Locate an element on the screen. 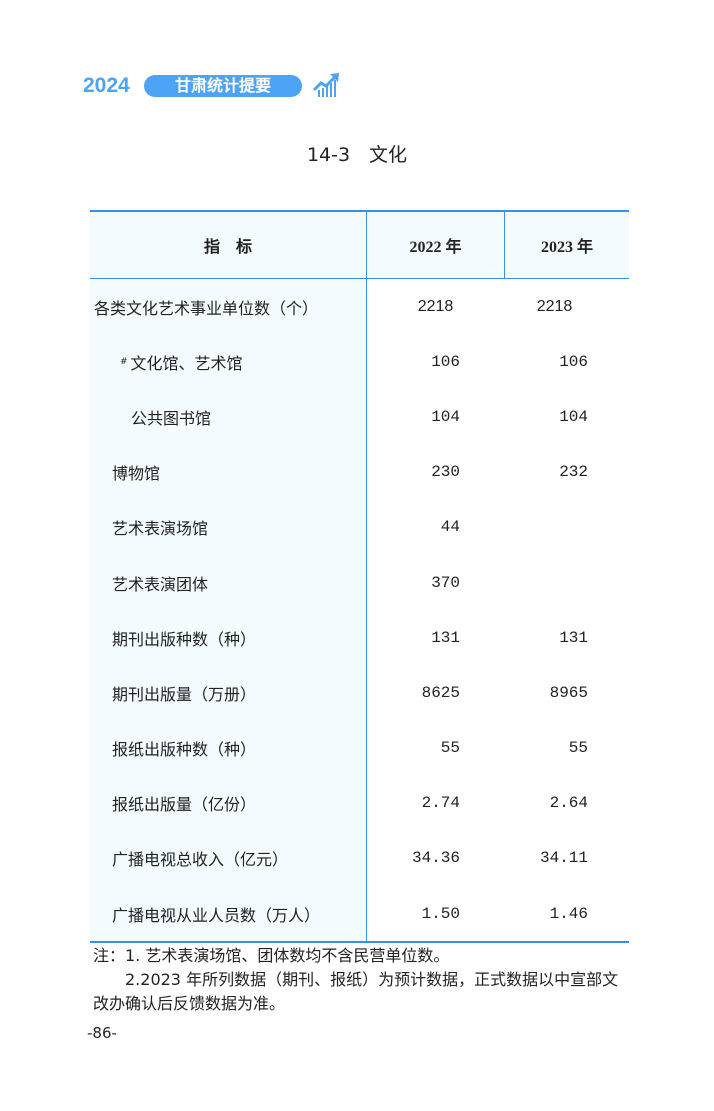 The image size is (714, 1111). row-label-text: 艺术表演场馆 is located at coordinates (160, 529).